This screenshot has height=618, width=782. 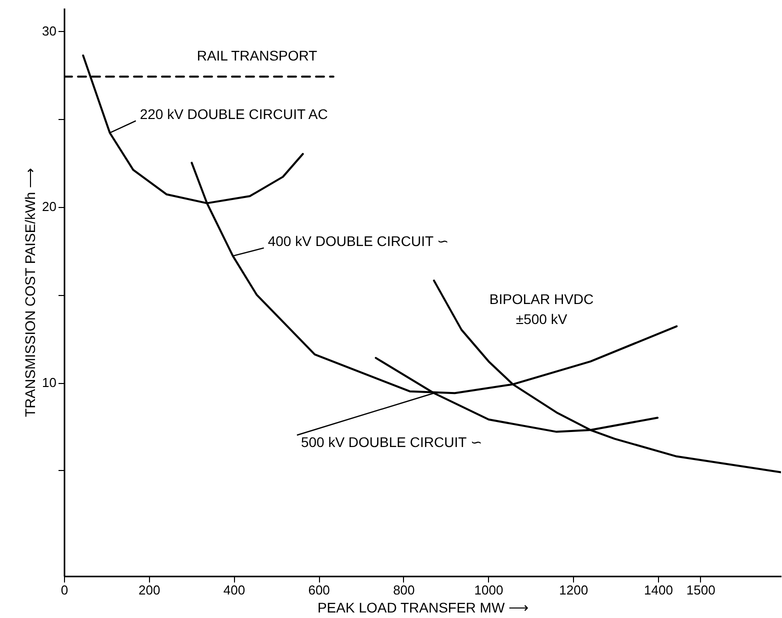 I want to click on text: 220 kV DOUBLE CIRCUIT AC, so click(x=234, y=114).